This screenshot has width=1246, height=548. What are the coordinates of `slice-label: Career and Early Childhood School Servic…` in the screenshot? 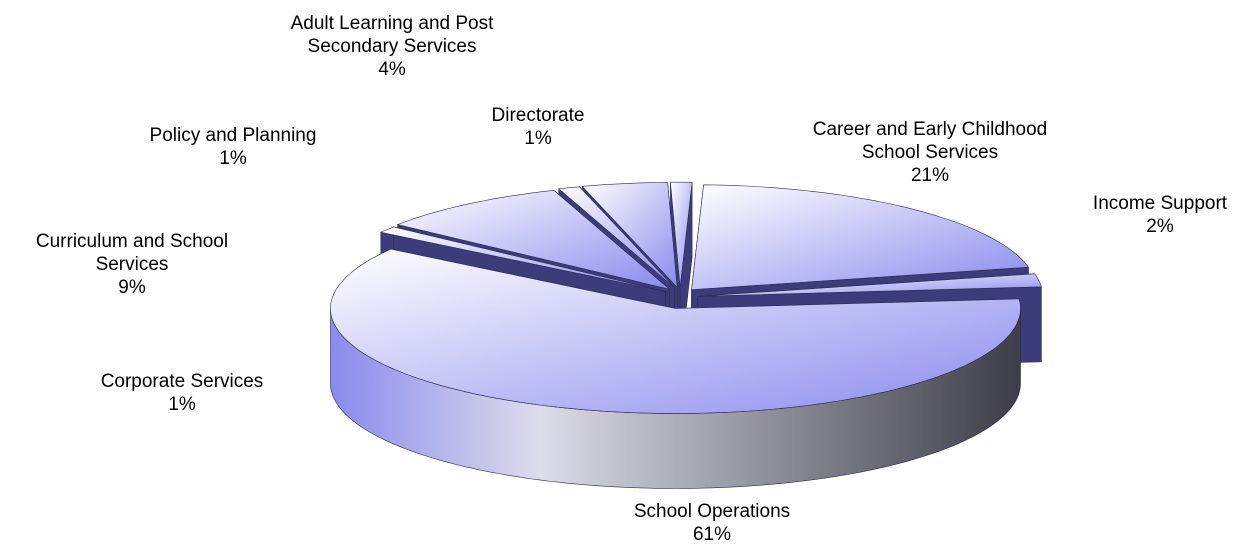 It's located at (930, 152).